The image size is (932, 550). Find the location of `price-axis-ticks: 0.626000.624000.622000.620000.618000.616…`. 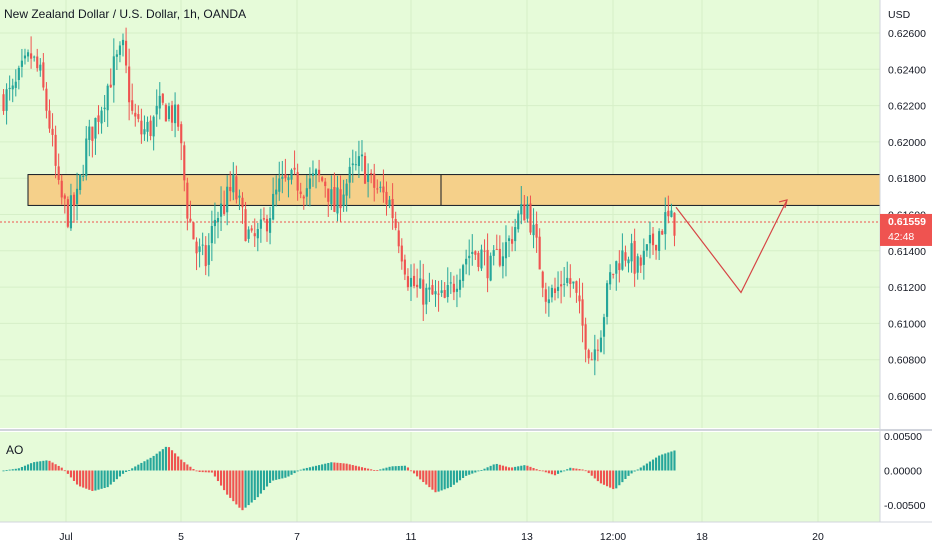

price-axis-ticks: 0.626000.624000.622000.620000.618000.616… is located at coordinates (907, 215).